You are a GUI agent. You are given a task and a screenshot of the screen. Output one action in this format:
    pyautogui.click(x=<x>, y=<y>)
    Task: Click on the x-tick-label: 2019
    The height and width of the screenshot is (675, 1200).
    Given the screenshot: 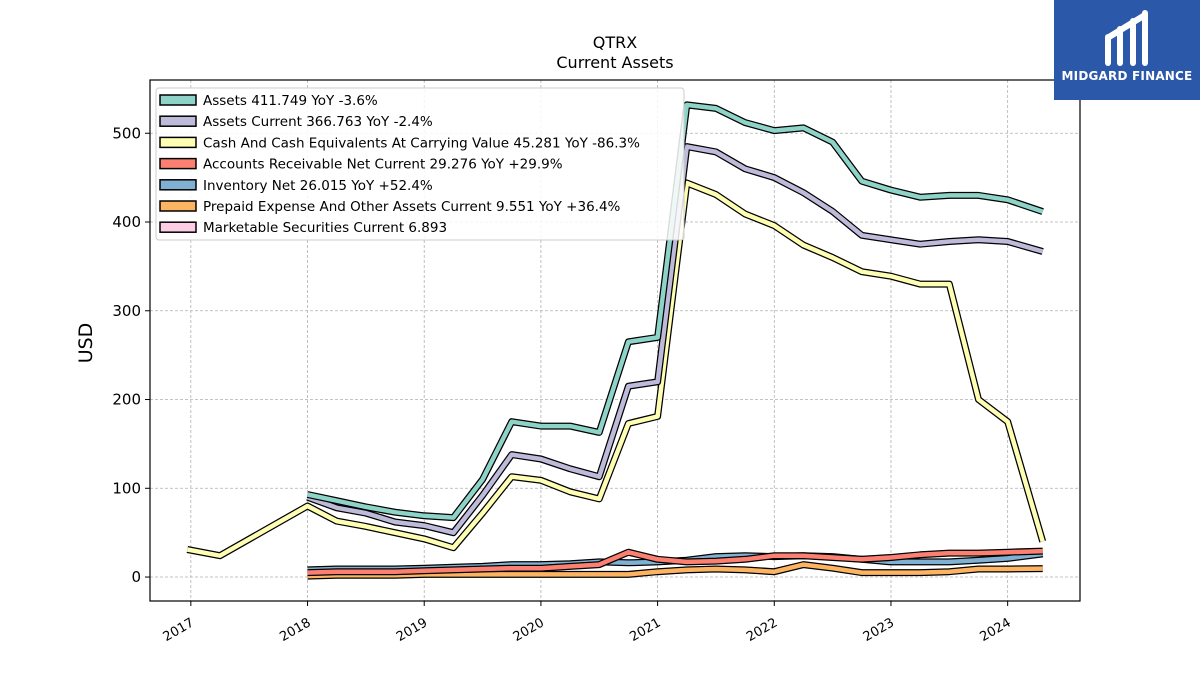 What is the action you would take?
    pyautogui.click(x=412, y=630)
    